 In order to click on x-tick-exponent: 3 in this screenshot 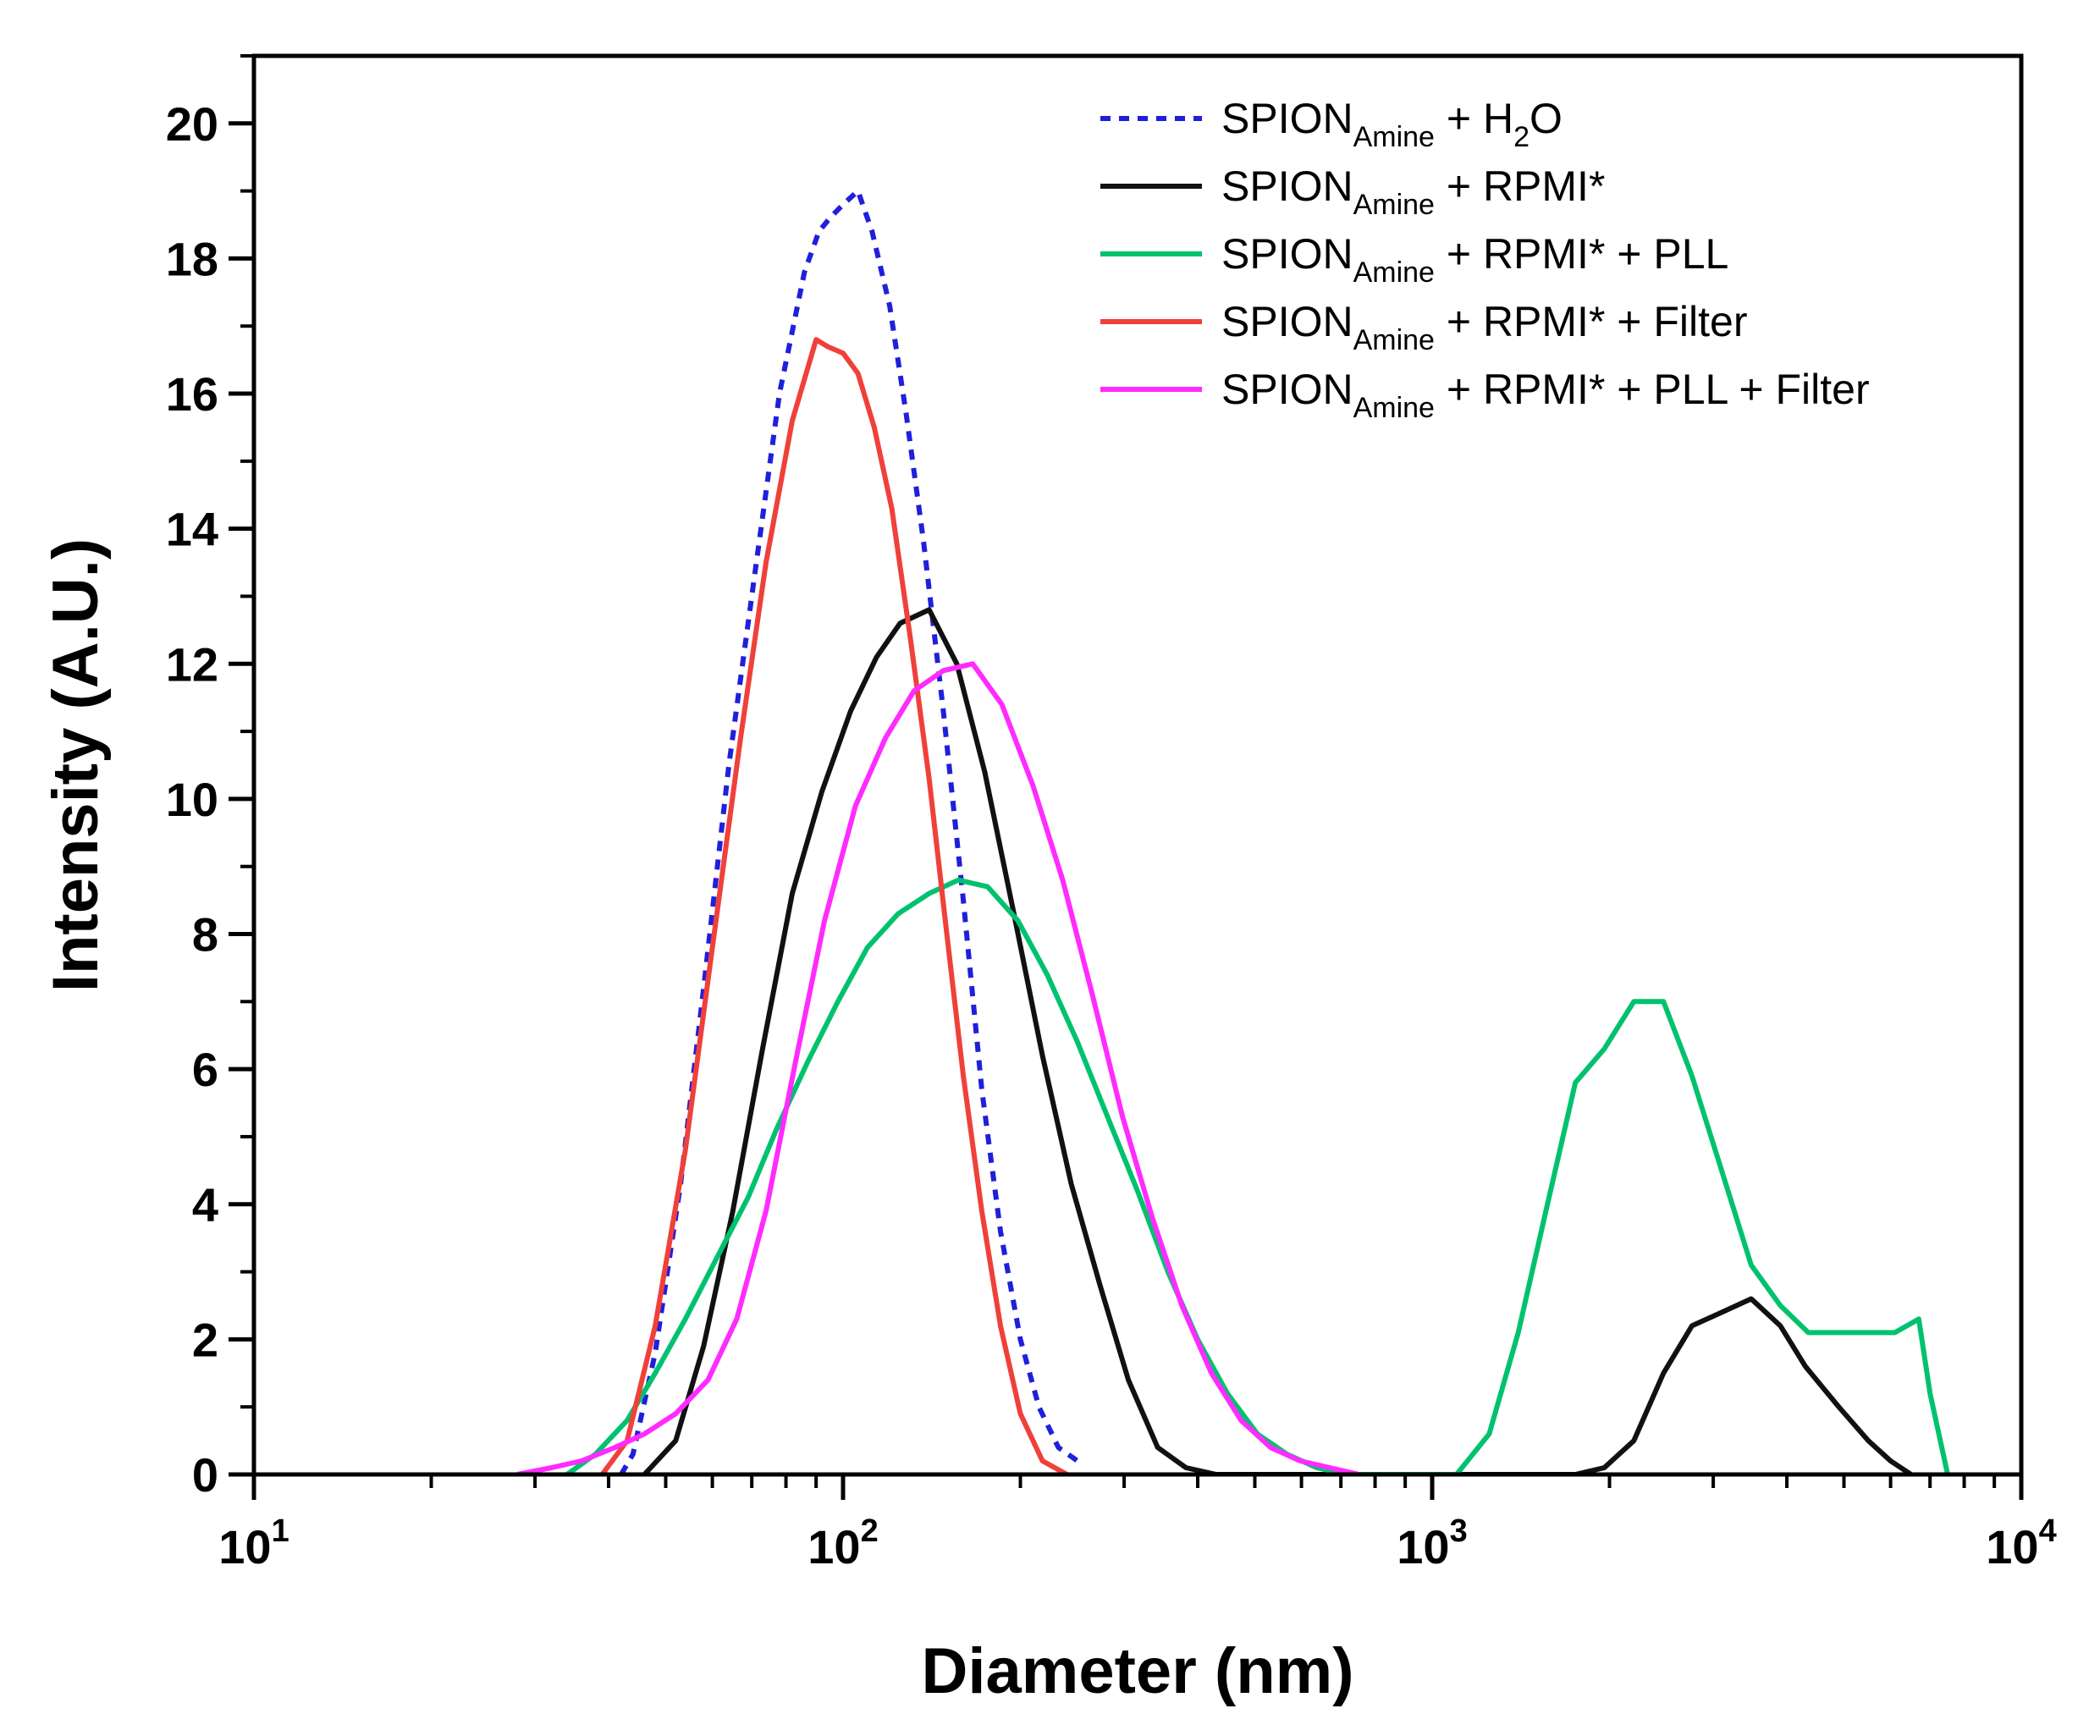, I will do `click(1459, 1531)`.